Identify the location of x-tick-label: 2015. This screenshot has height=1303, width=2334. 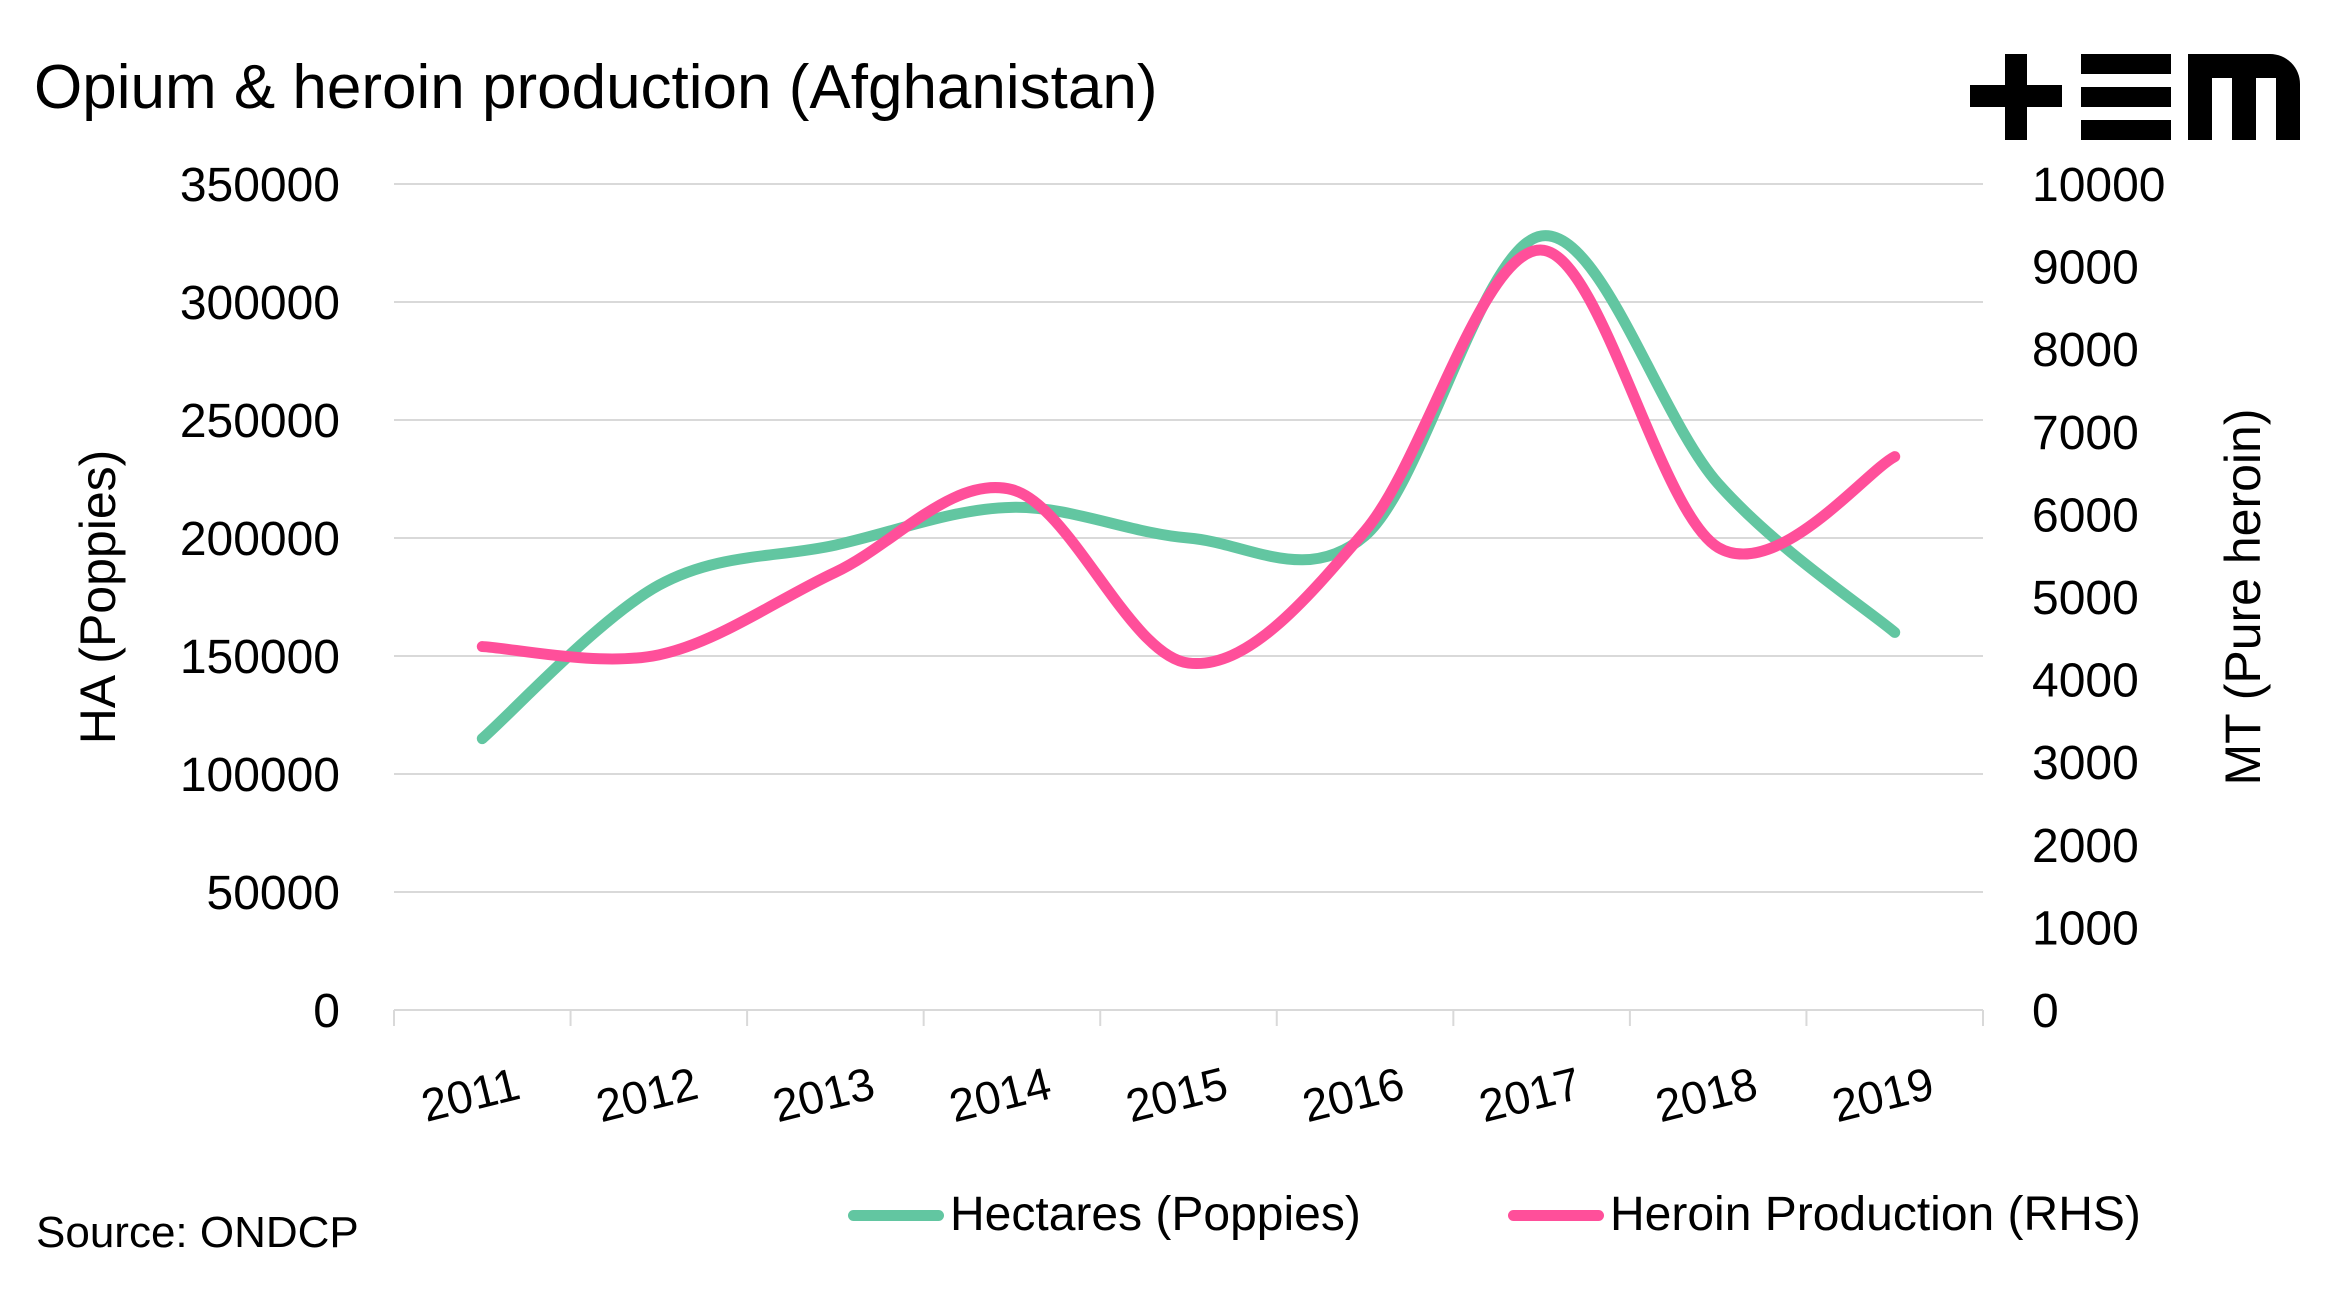
(1177, 1094).